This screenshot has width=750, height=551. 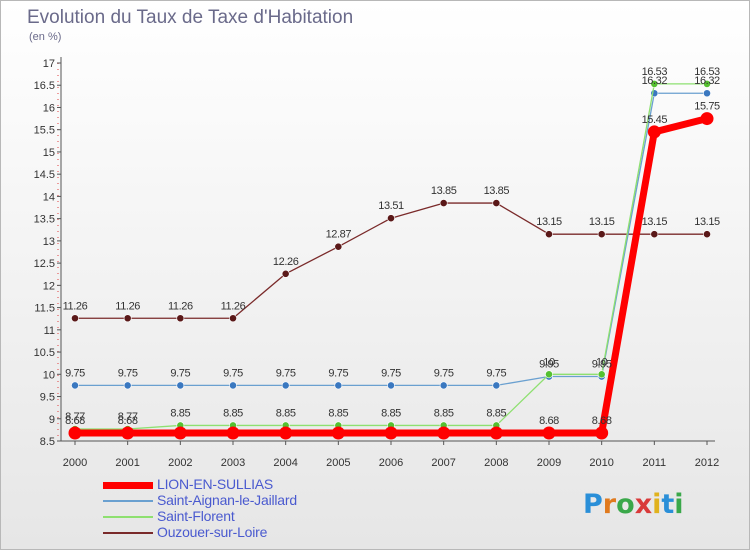 What do you see at coordinates (44, 131) in the screenshot?
I see `y-tick-label: 15.5` at bounding box center [44, 131].